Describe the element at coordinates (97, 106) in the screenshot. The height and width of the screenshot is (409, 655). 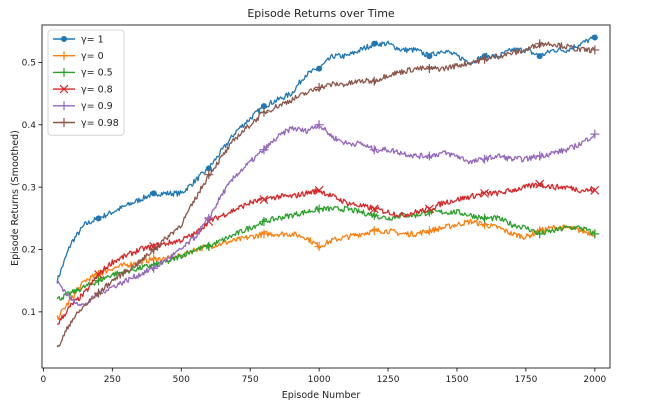
I see `legend-label: γ= 0.9` at that location.